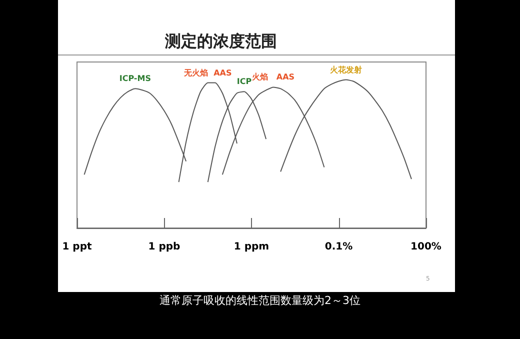 This screenshot has height=339, width=520. I want to click on x-tick-label: 0.1%, so click(338, 247).